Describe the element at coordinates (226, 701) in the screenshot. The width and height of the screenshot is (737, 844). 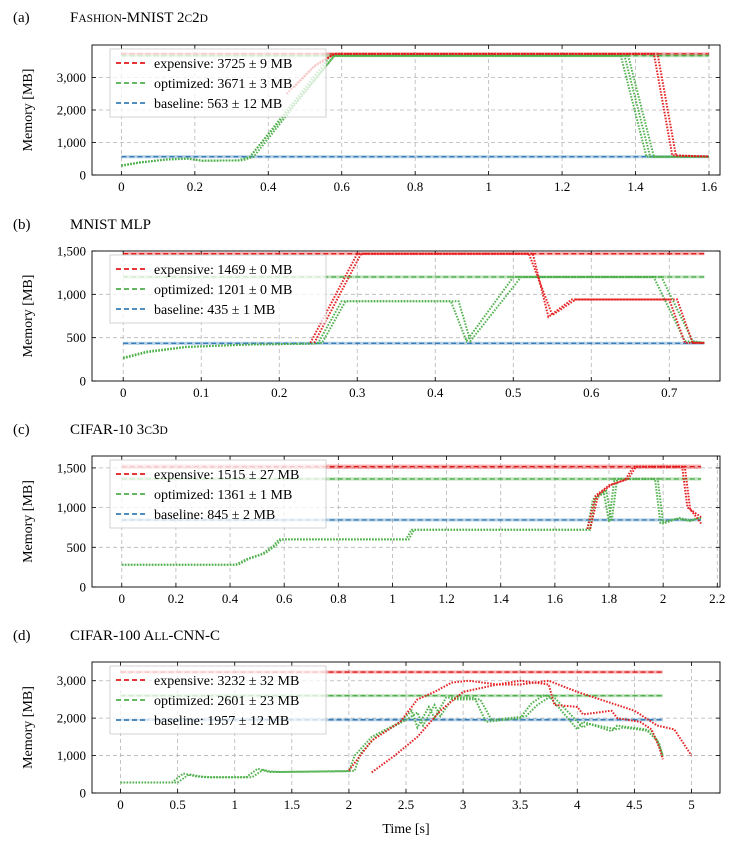
I see `legend-label-optimized: optimized: 2601 ± 23 MB` at that location.